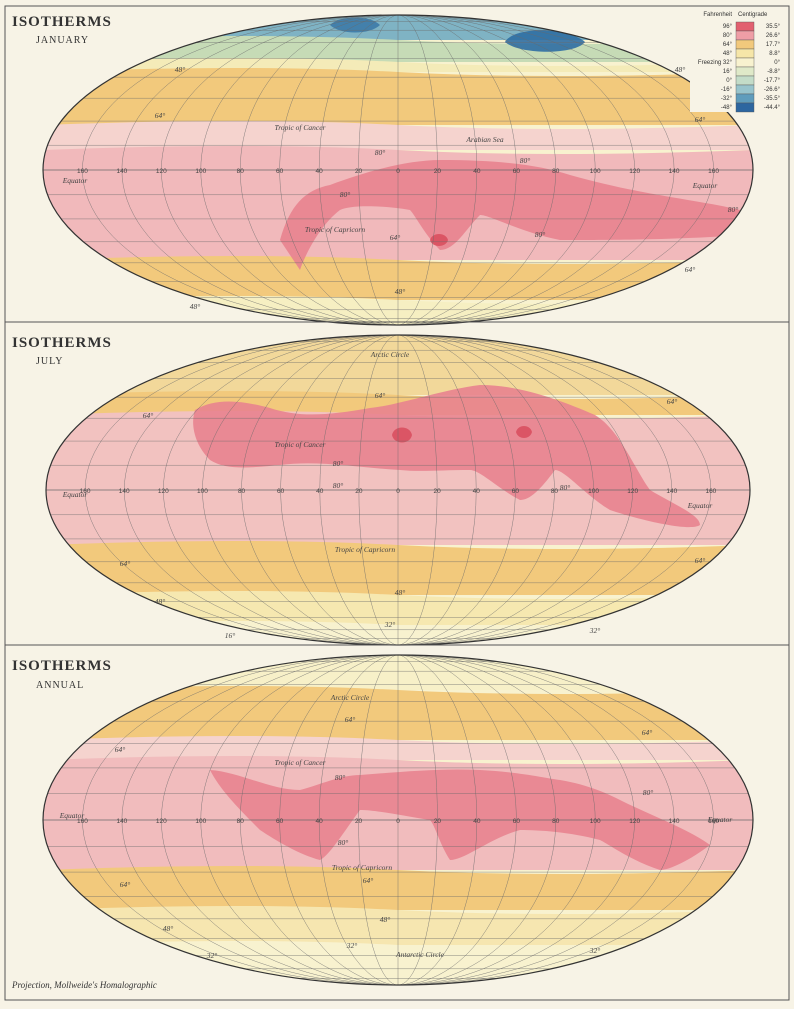 This screenshot has width=794, height=1009. What do you see at coordinates (62, 40) in the screenshot?
I see `map-subtitle: JANUARY` at bounding box center [62, 40].